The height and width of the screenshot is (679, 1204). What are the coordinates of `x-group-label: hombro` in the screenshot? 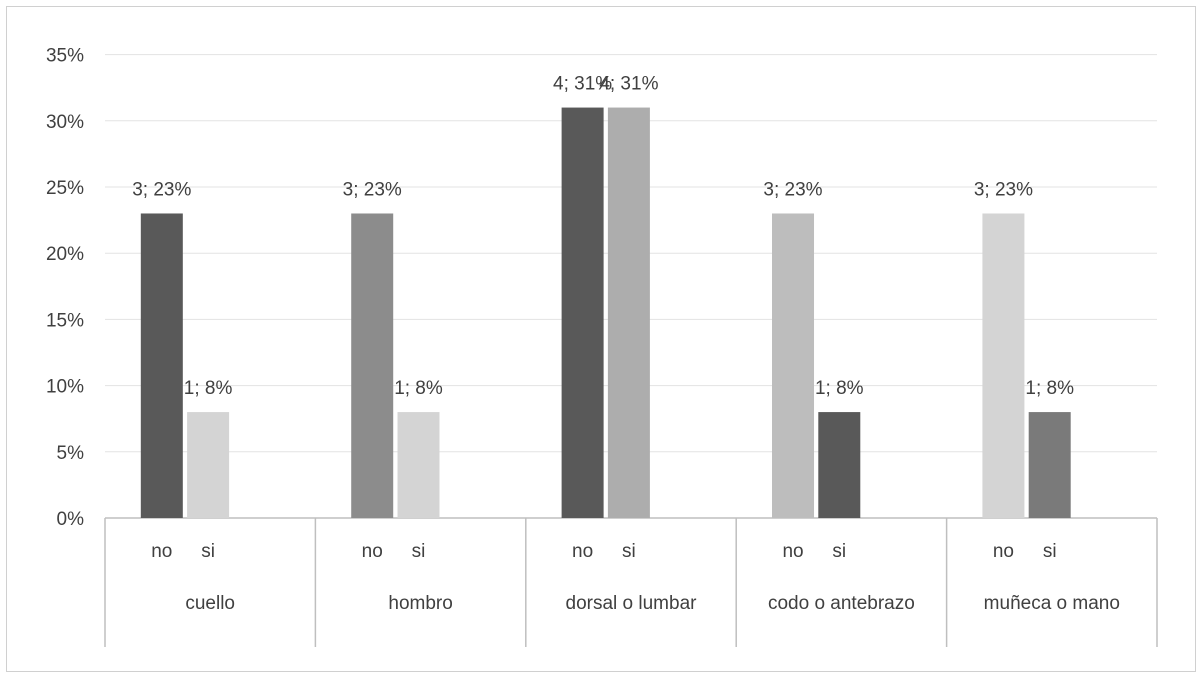 It's located at (420, 603).